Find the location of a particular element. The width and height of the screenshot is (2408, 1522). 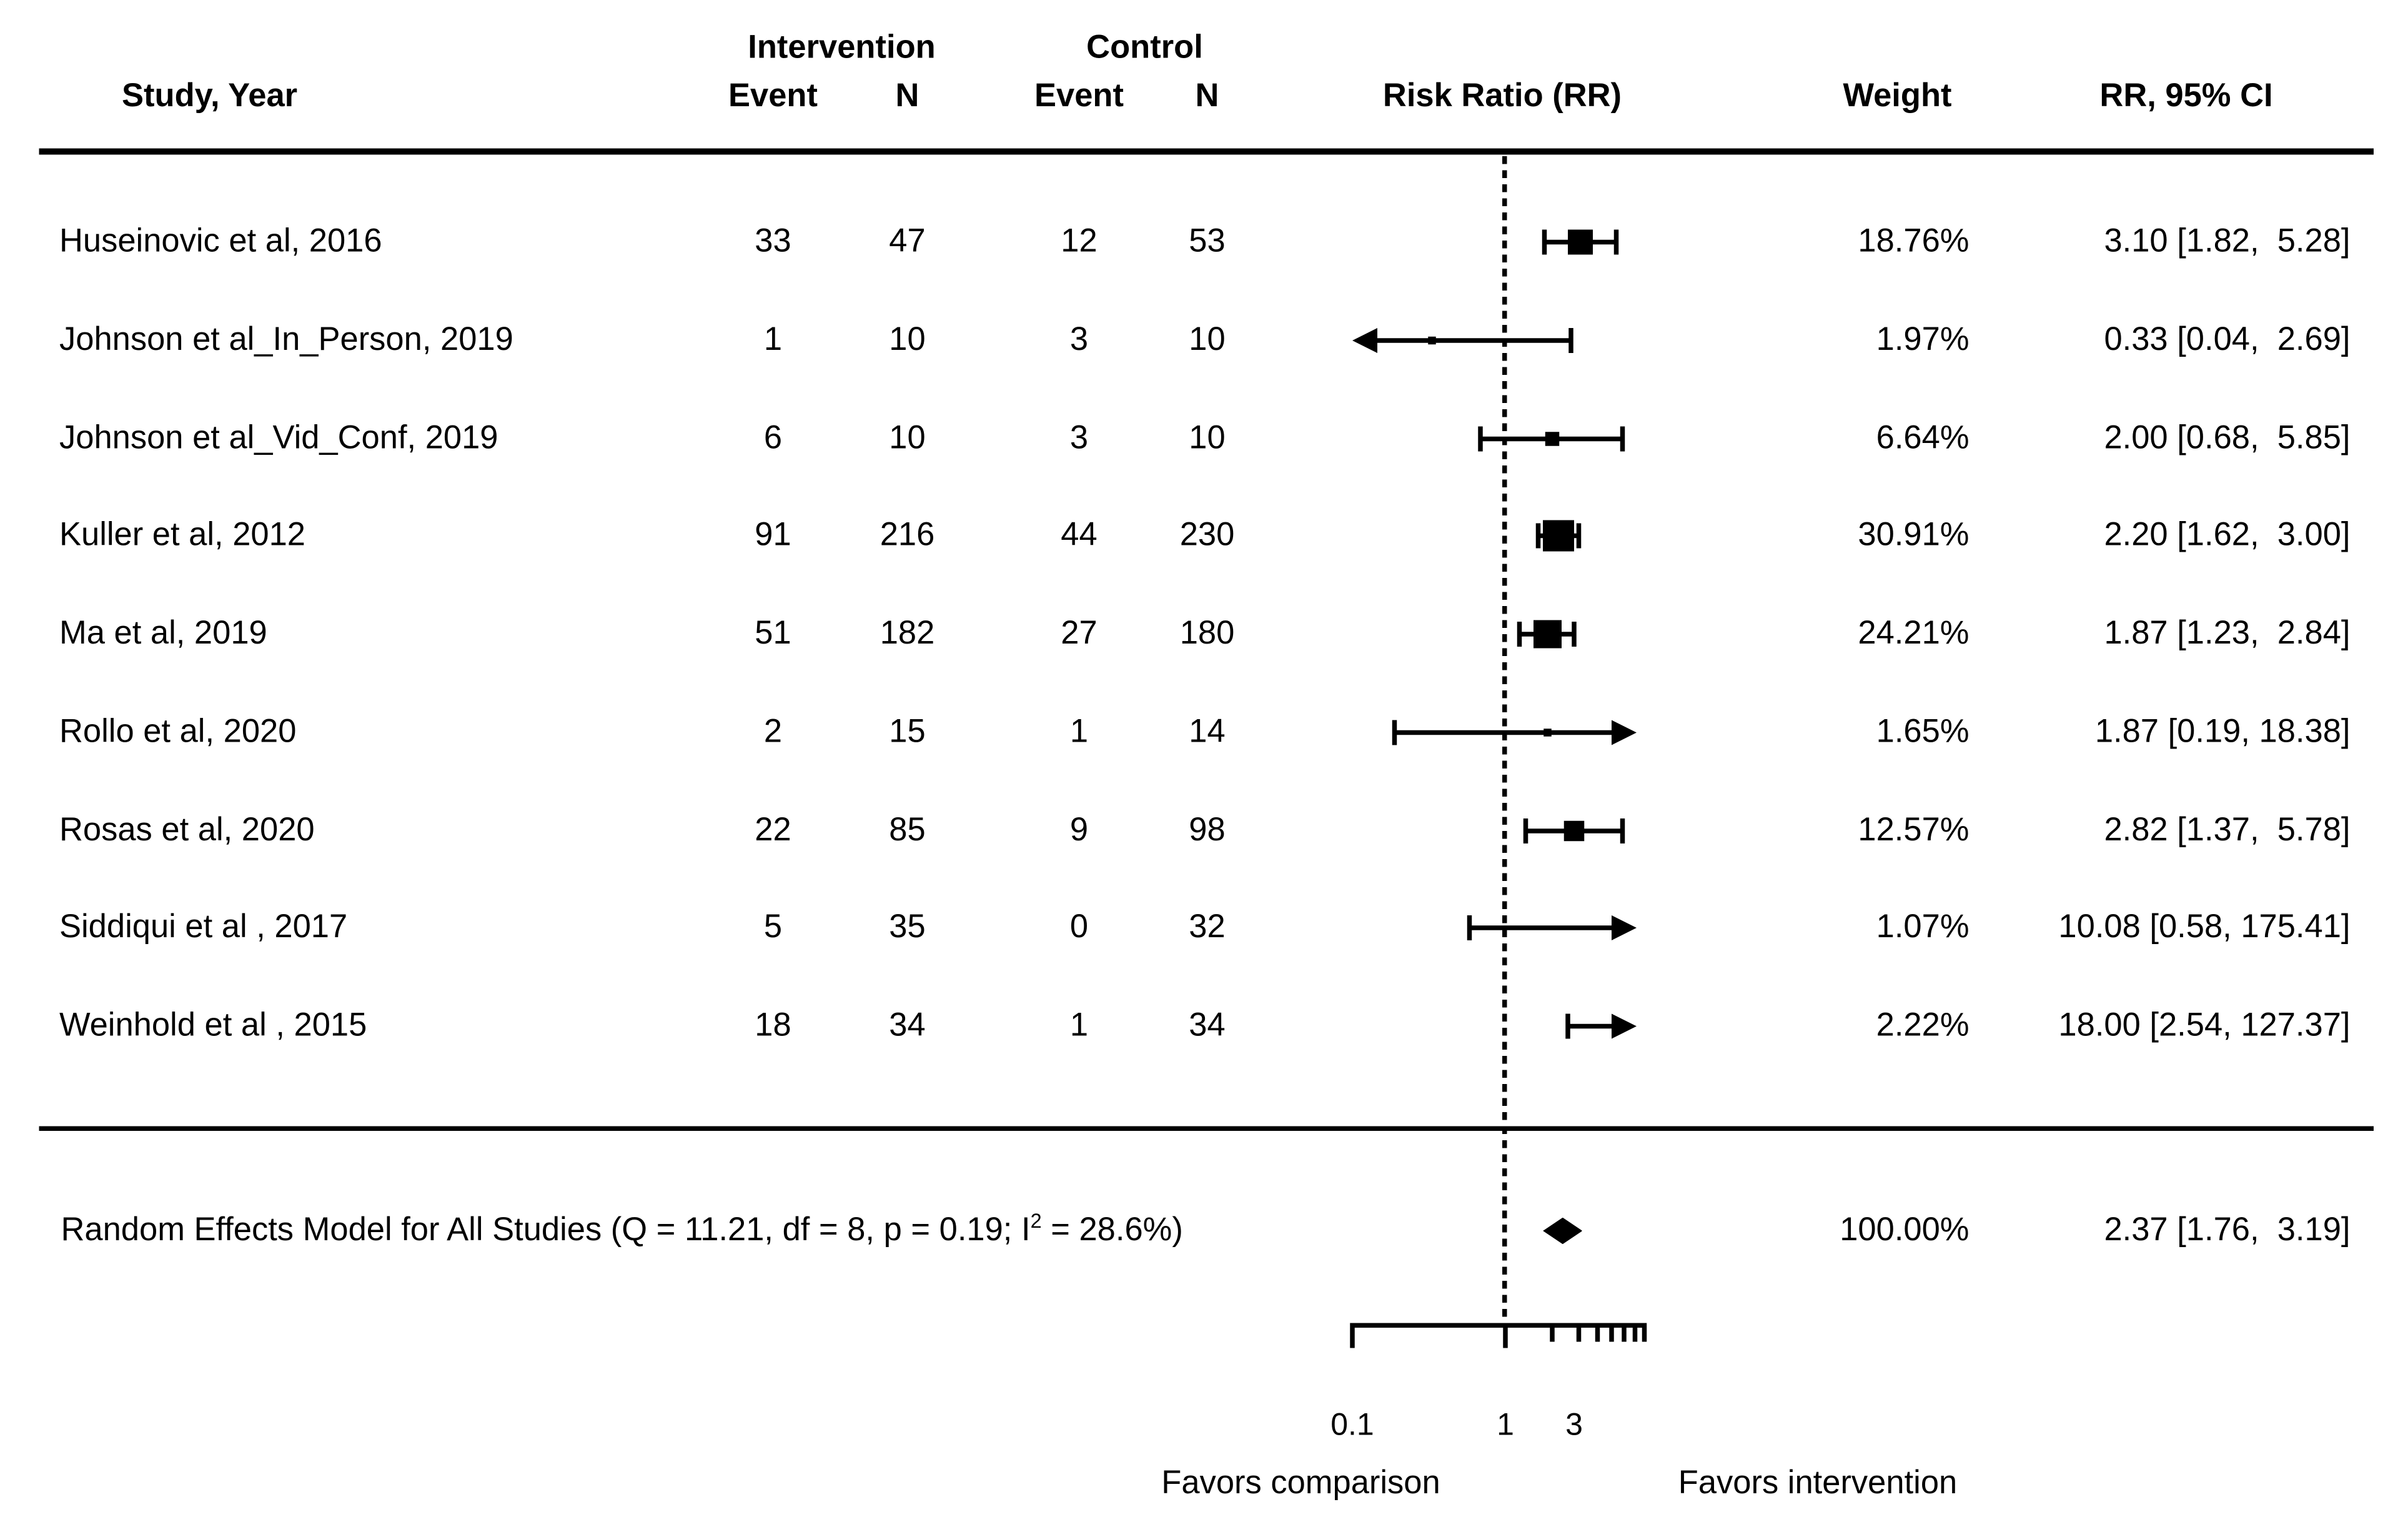

intervention-sample-size: 35 is located at coordinates (907, 927).